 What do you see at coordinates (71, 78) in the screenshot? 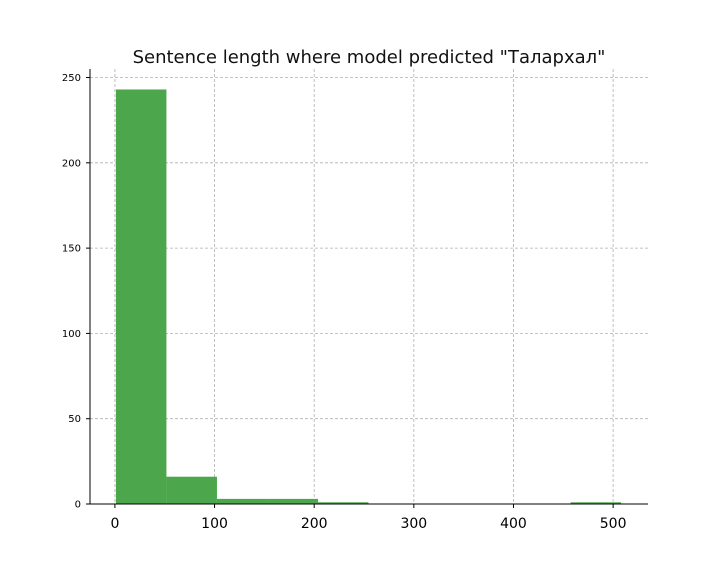
I see `y-tick-label: 250` at bounding box center [71, 78].